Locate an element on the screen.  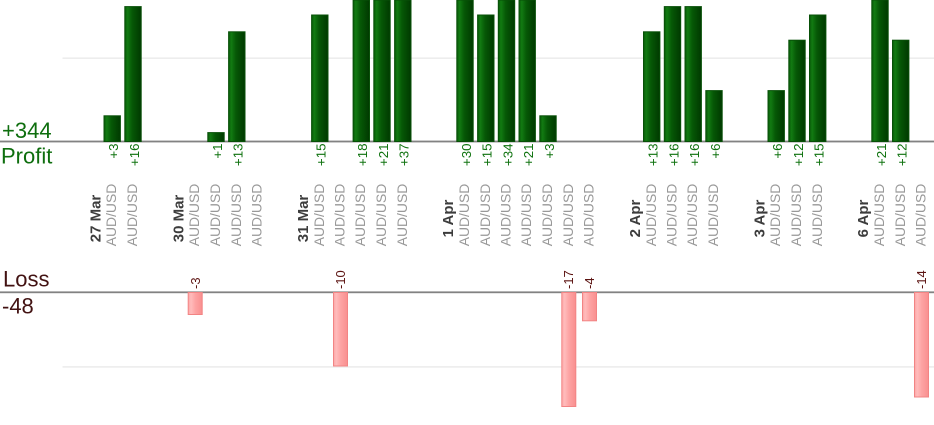
svg-text: 3 Apr is located at coordinates (760, 218).